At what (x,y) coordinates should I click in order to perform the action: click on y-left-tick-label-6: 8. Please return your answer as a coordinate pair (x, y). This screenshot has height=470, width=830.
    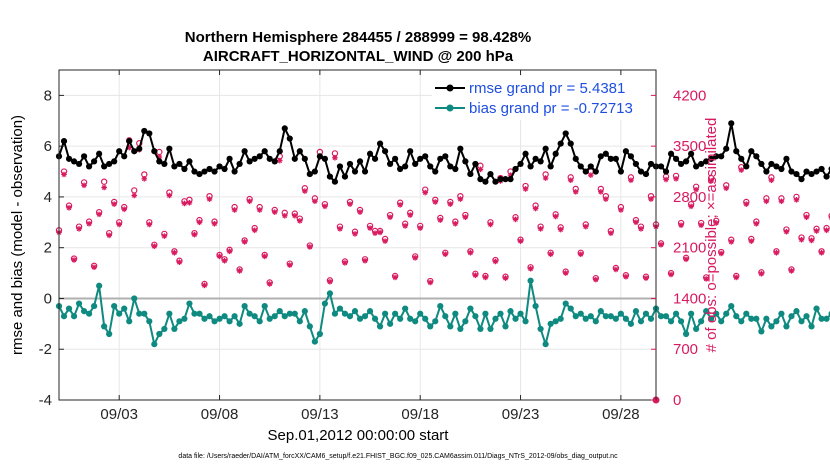
    Looking at the image, I should click on (48, 95).